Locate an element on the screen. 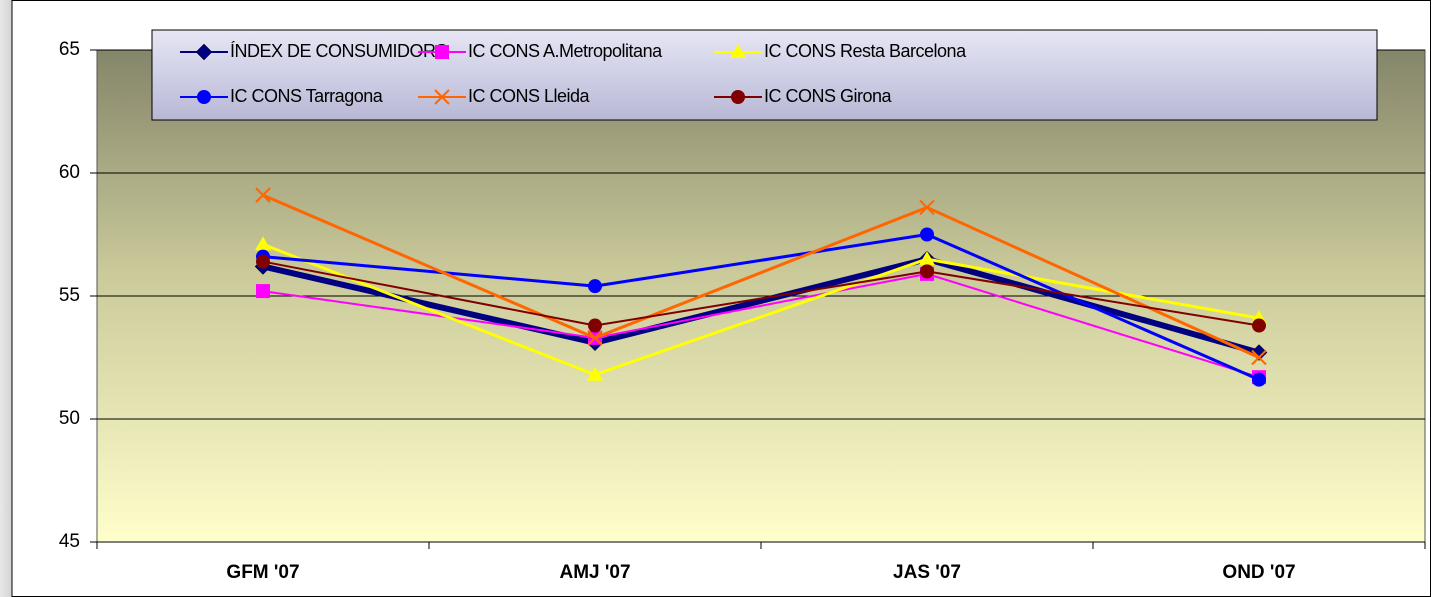  y-tick-label: 50 is located at coordinates (69, 418).